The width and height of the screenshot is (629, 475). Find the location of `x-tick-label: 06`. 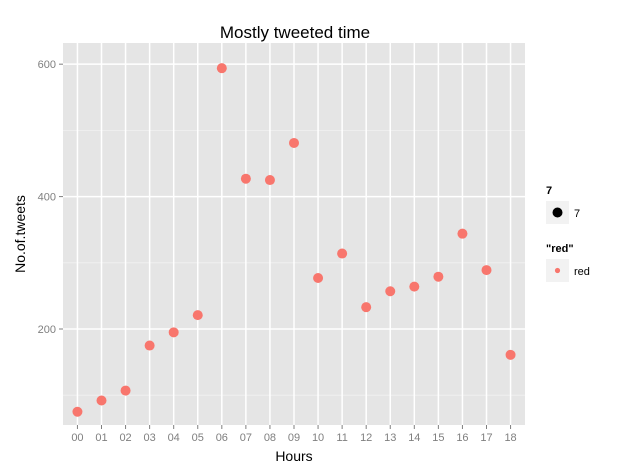

x-tick-label: 06 is located at coordinates (222, 438).